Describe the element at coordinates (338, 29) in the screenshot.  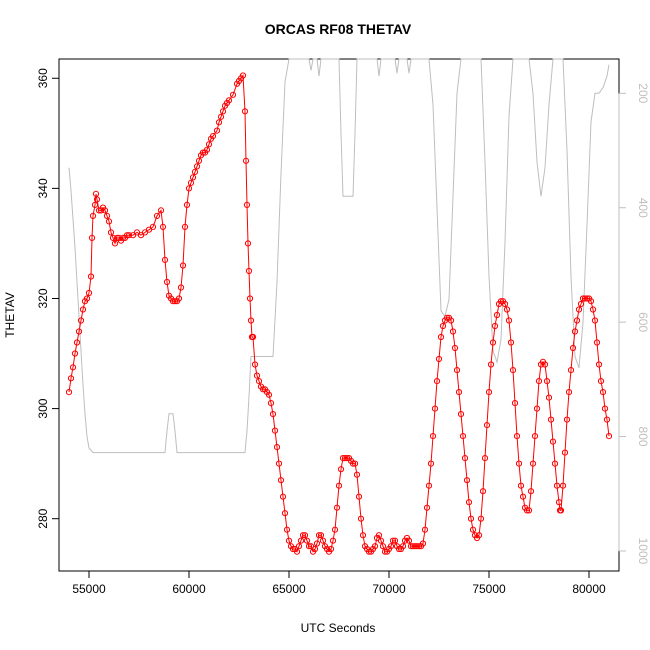
I see `chart-title: ORCAS RF08 THETAV` at that location.